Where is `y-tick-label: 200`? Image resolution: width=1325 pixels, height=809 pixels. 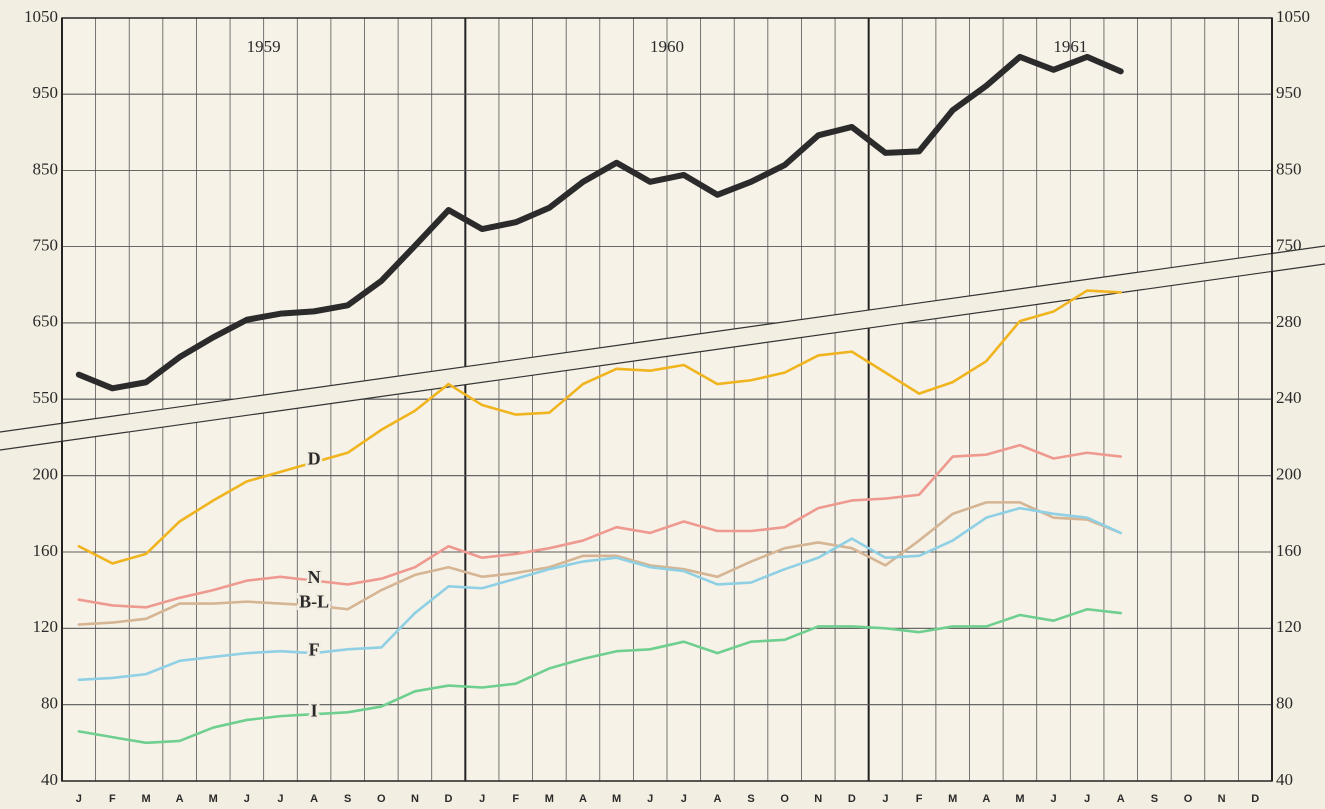
y-tick-label: 200 is located at coordinates (46, 474).